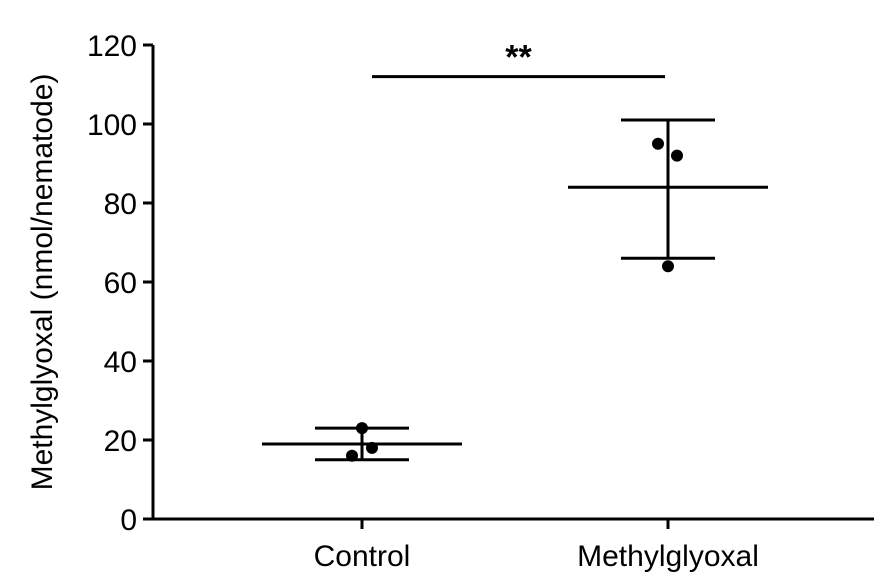  Describe the element at coordinates (112, 125) in the screenshot. I see `y-tick-label: 100` at that location.